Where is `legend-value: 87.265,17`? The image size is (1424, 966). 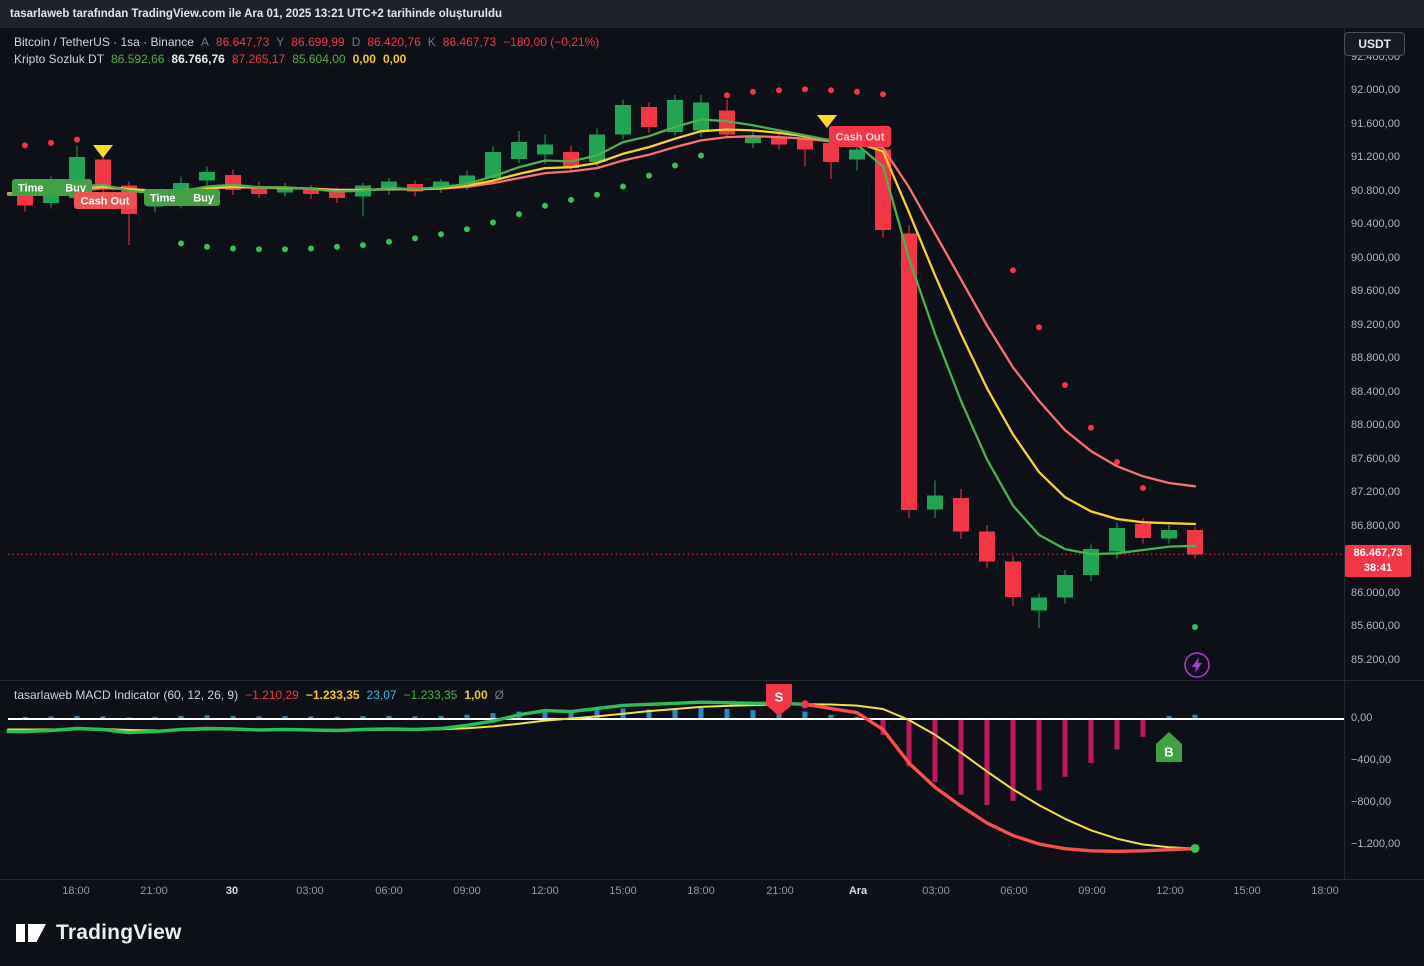
legend-value: 87.265,17 is located at coordinates (258, 59).